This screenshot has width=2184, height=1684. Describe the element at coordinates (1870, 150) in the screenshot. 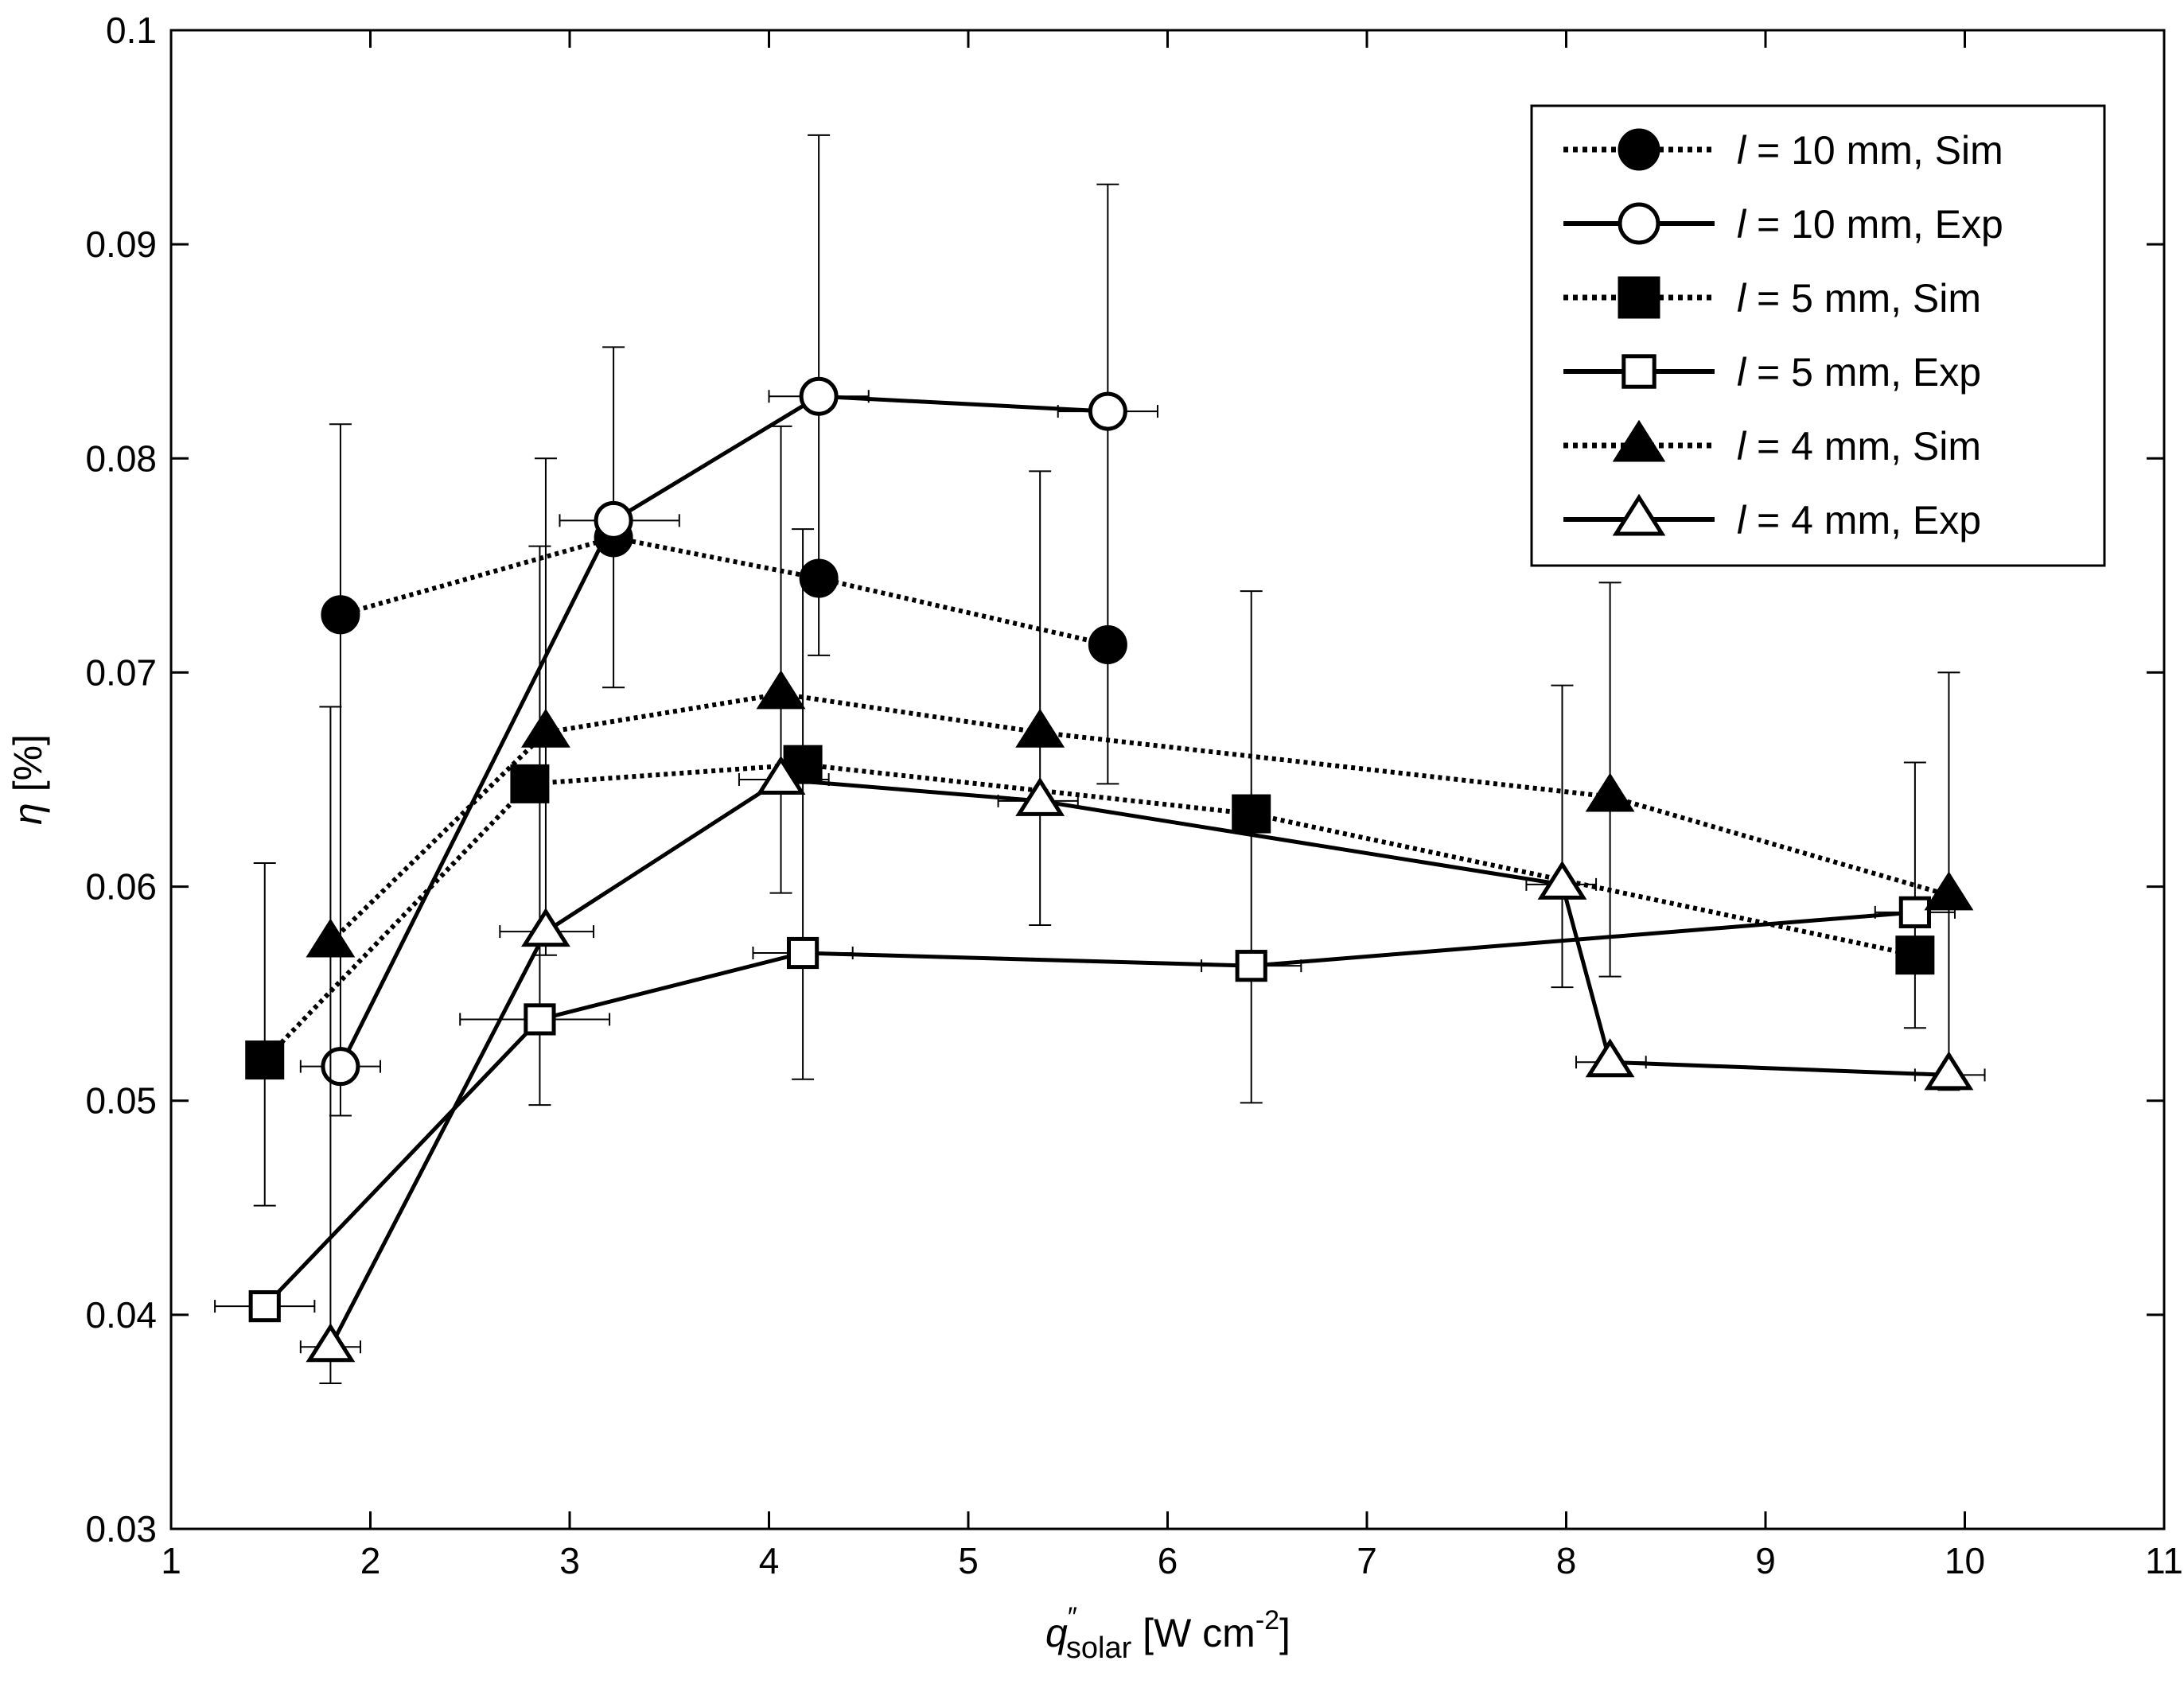

I see `legend-label: l = 10 mm, Sim` at that location.